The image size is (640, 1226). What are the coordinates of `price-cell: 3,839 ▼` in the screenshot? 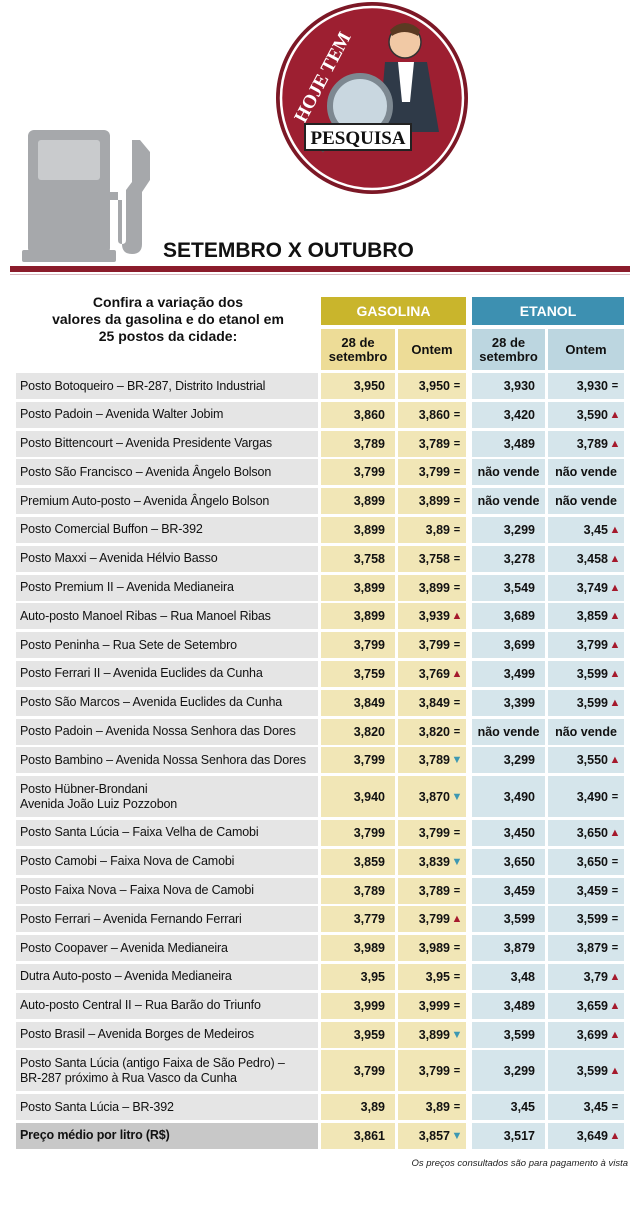 It's located at (432, 861).